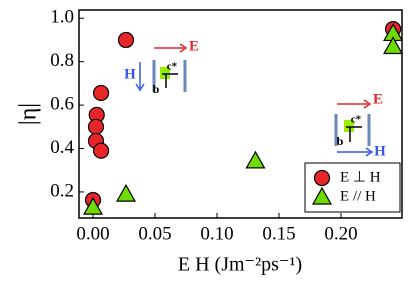  I want to click on y-tick-label: 0.2, so click(62, 190).